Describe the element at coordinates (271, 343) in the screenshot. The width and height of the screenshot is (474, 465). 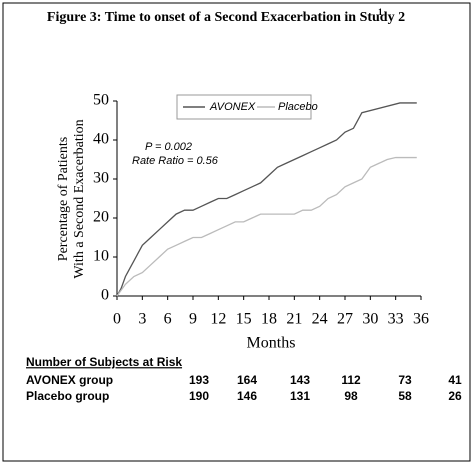
I see `x-axis-label: Months` at that location.